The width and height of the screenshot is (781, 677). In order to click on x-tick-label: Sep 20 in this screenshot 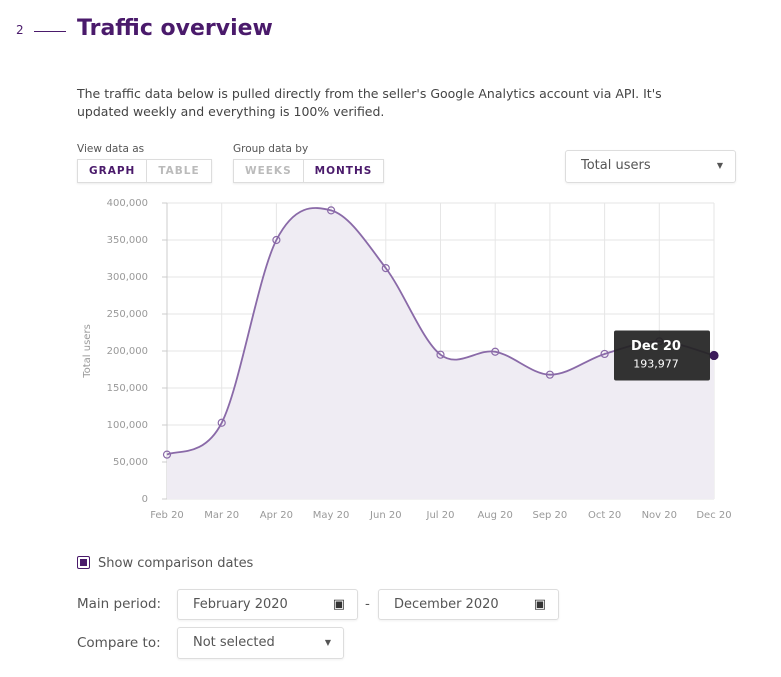, I will do `click(550, 515)`.